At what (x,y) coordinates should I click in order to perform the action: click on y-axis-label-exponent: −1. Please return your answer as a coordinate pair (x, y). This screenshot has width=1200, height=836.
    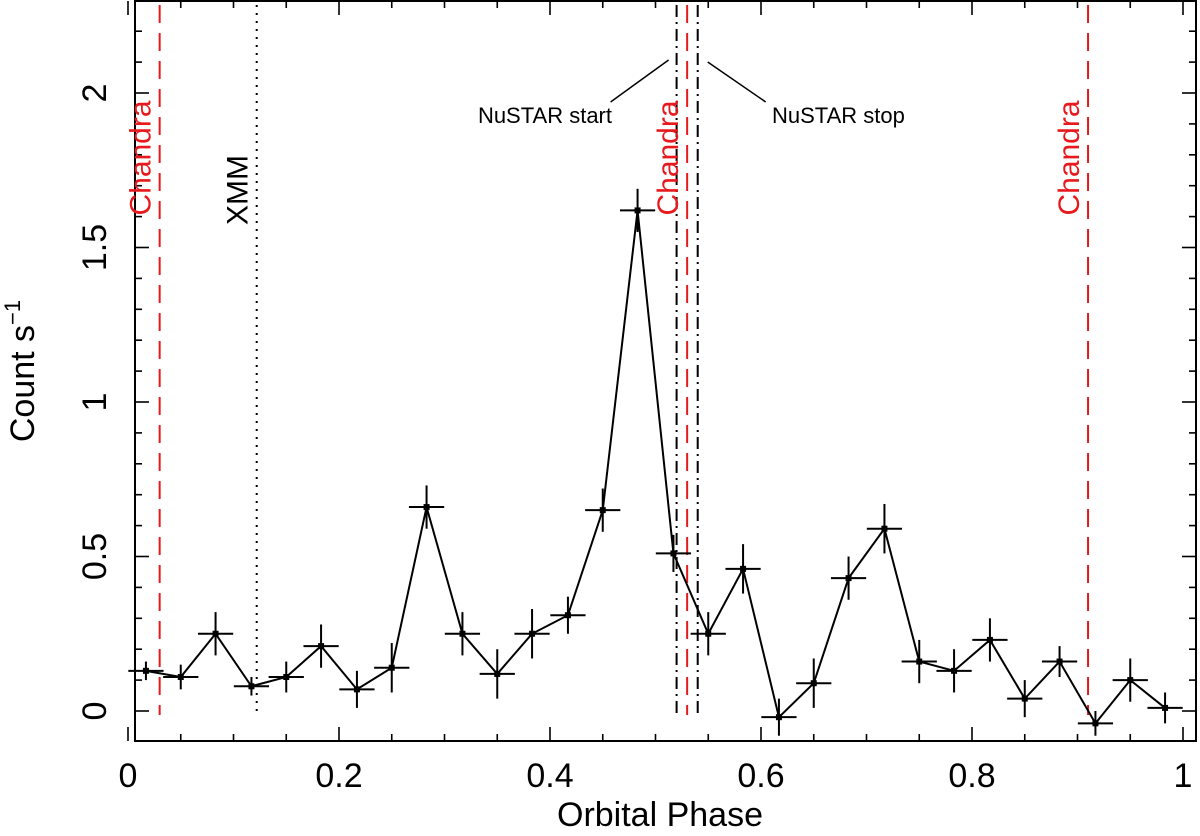
    Looking at the image, I should click on (12, 312).